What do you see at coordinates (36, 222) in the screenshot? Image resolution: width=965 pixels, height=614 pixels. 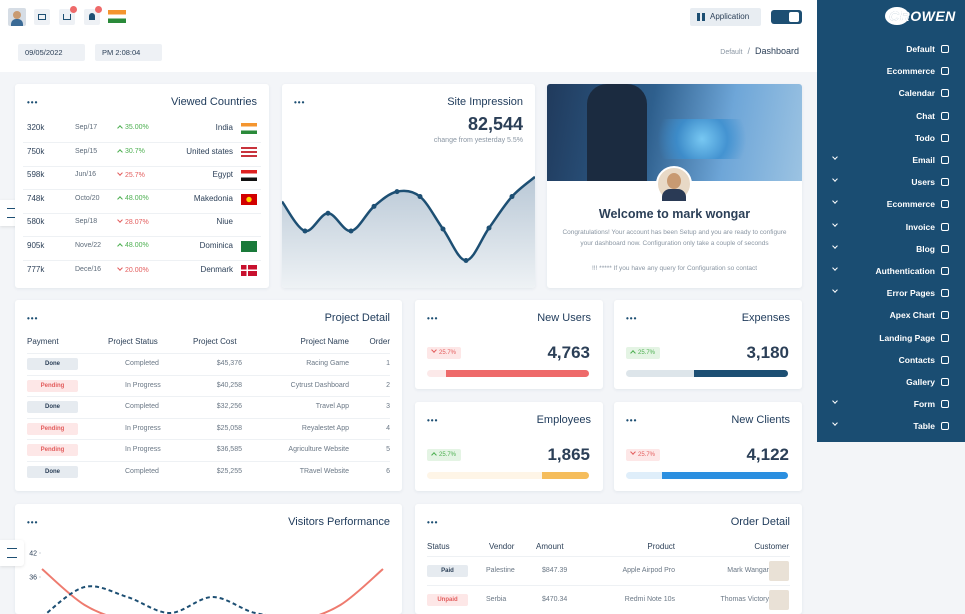 I see `visits: 580k` at bounding box center [36, 222].